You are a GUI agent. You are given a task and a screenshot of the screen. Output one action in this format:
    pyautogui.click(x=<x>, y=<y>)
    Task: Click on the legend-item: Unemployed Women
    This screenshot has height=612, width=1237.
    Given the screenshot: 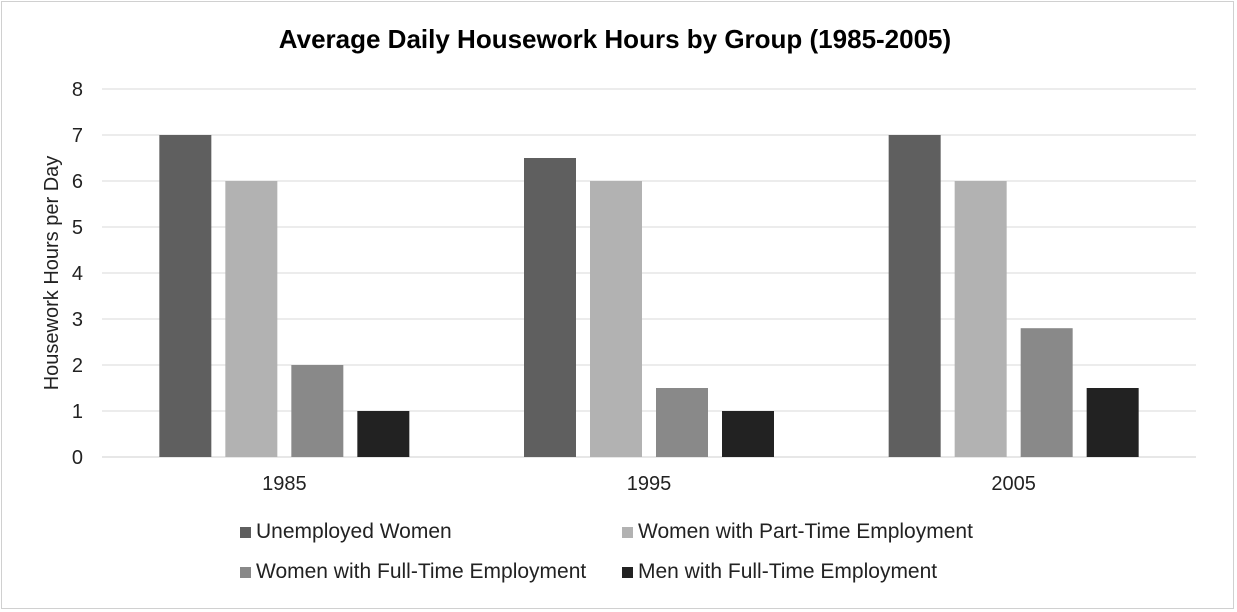 What is the action you would take?
    pyautogui.click(x=346, y=532)
    